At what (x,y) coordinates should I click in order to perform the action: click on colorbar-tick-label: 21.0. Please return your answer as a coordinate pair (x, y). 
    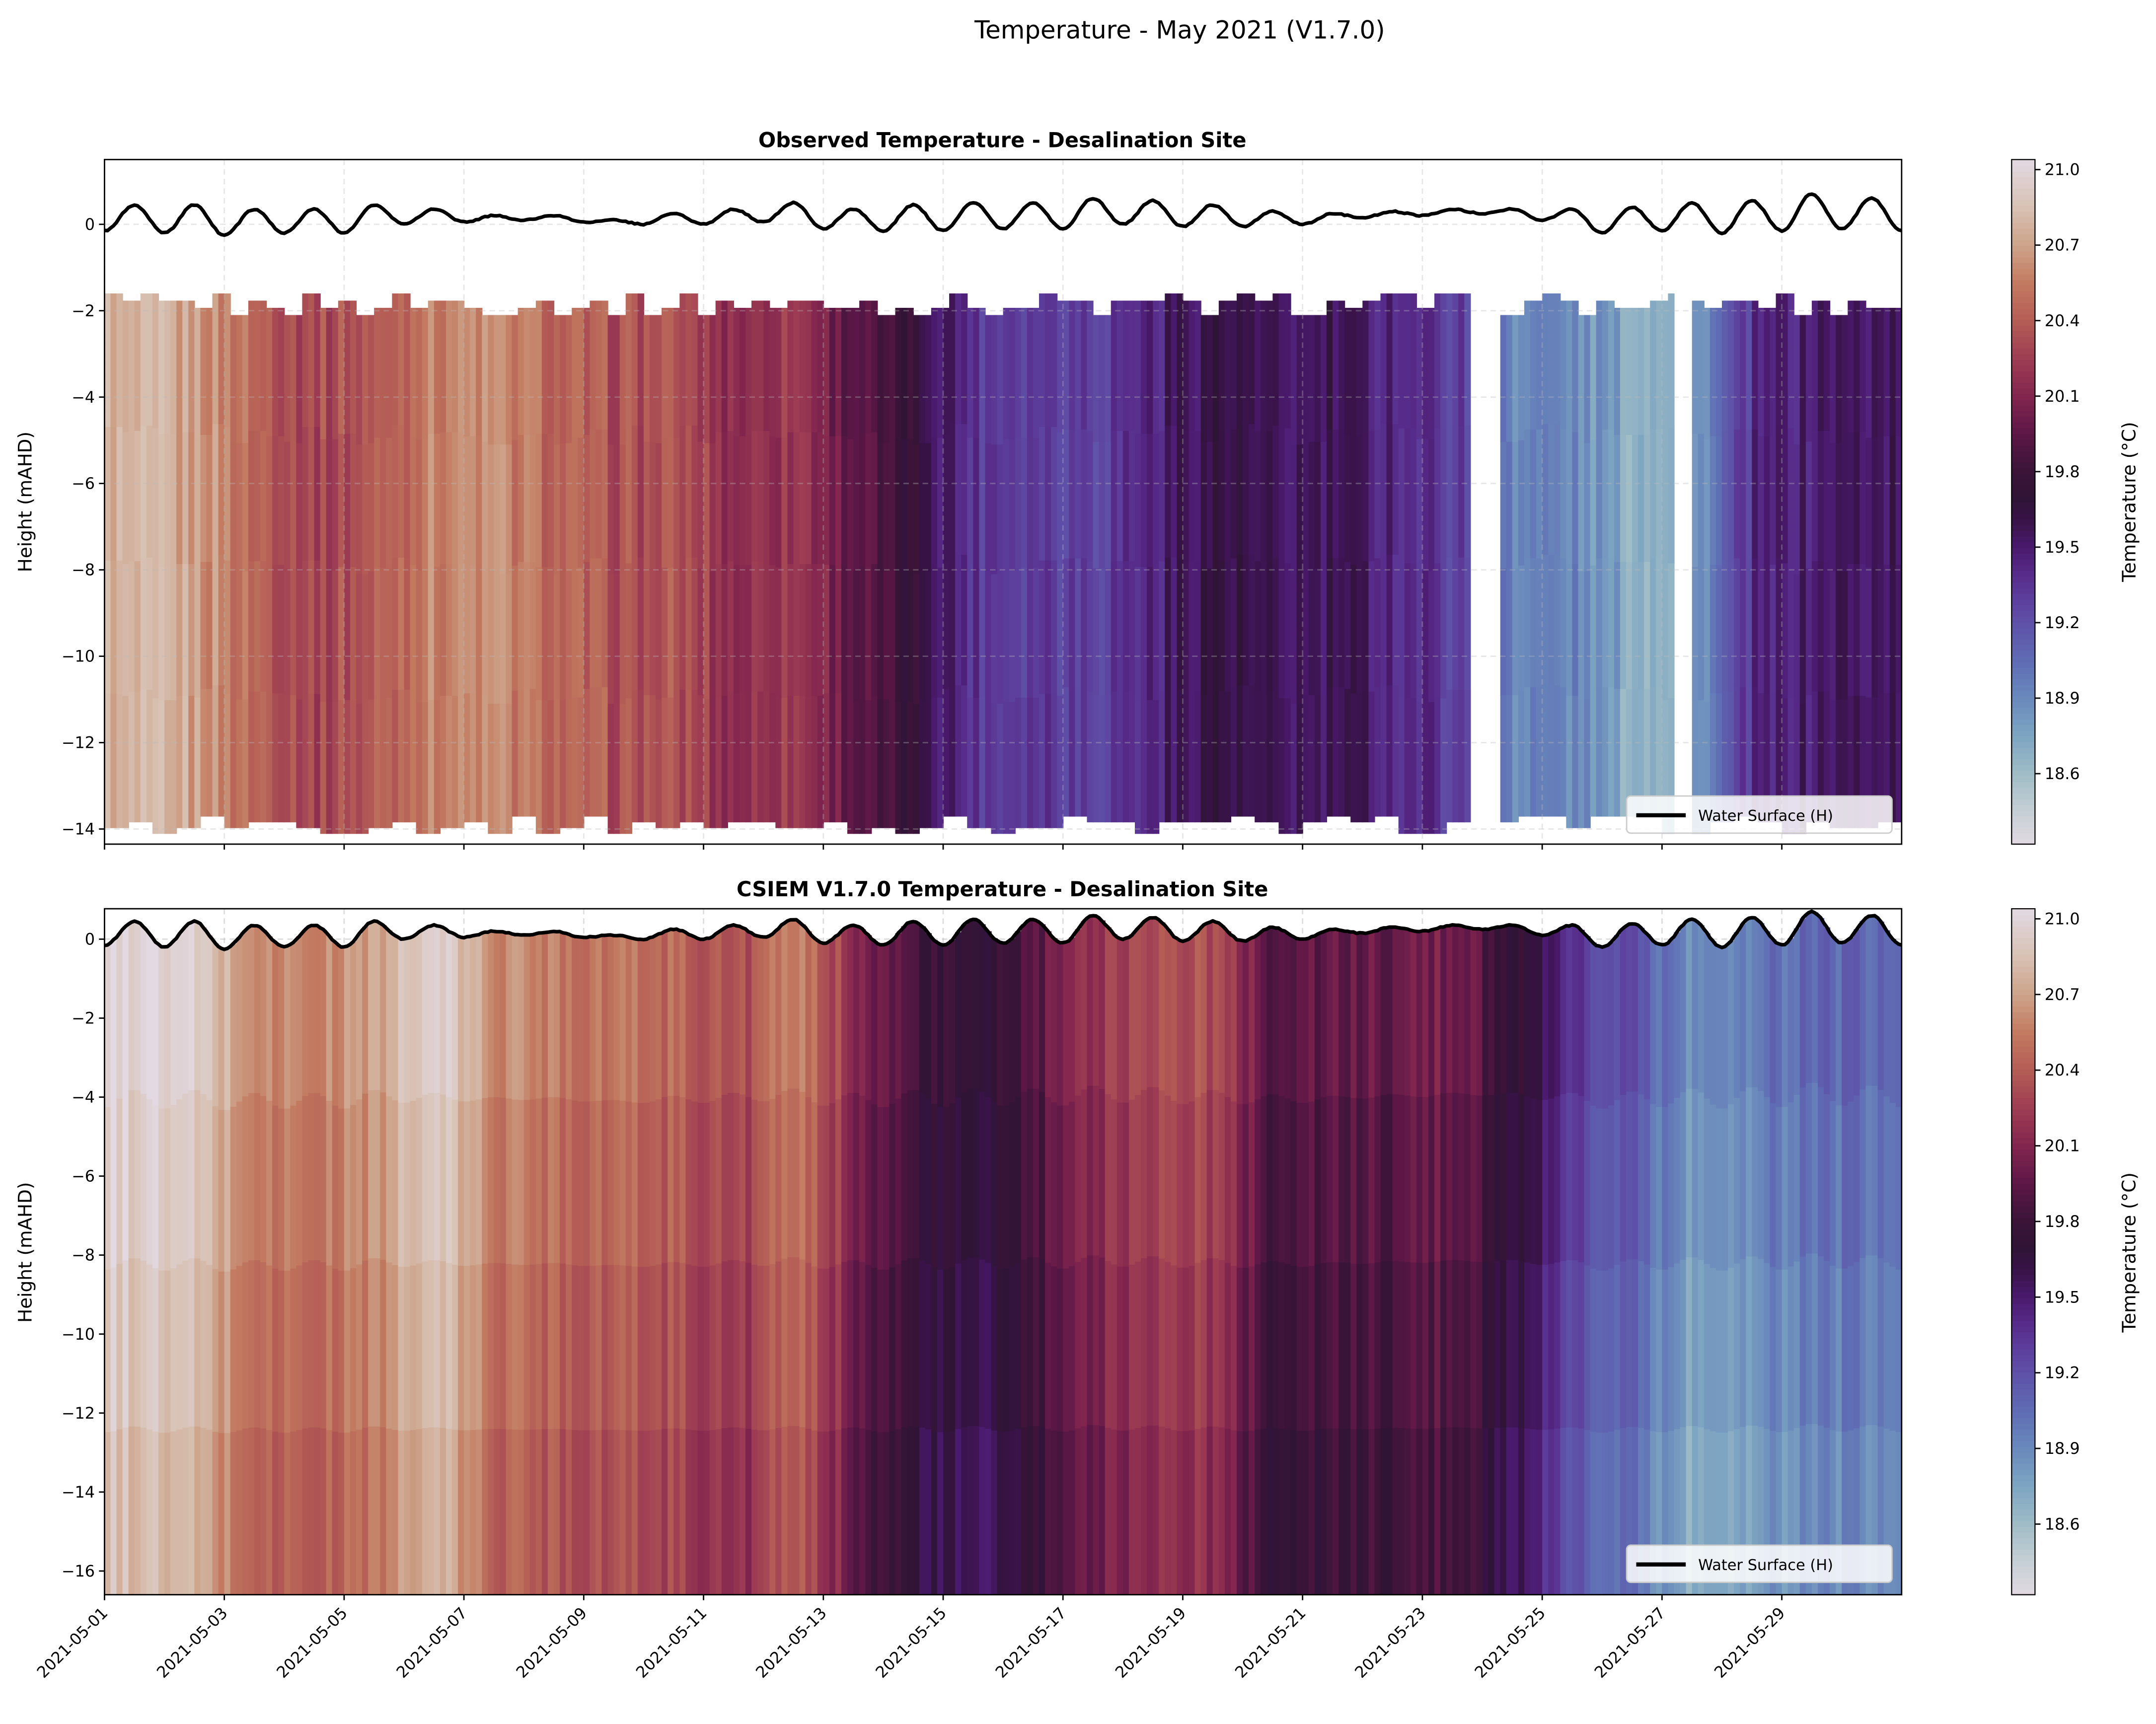
    Looking at the image, I should click on (2062, 920).